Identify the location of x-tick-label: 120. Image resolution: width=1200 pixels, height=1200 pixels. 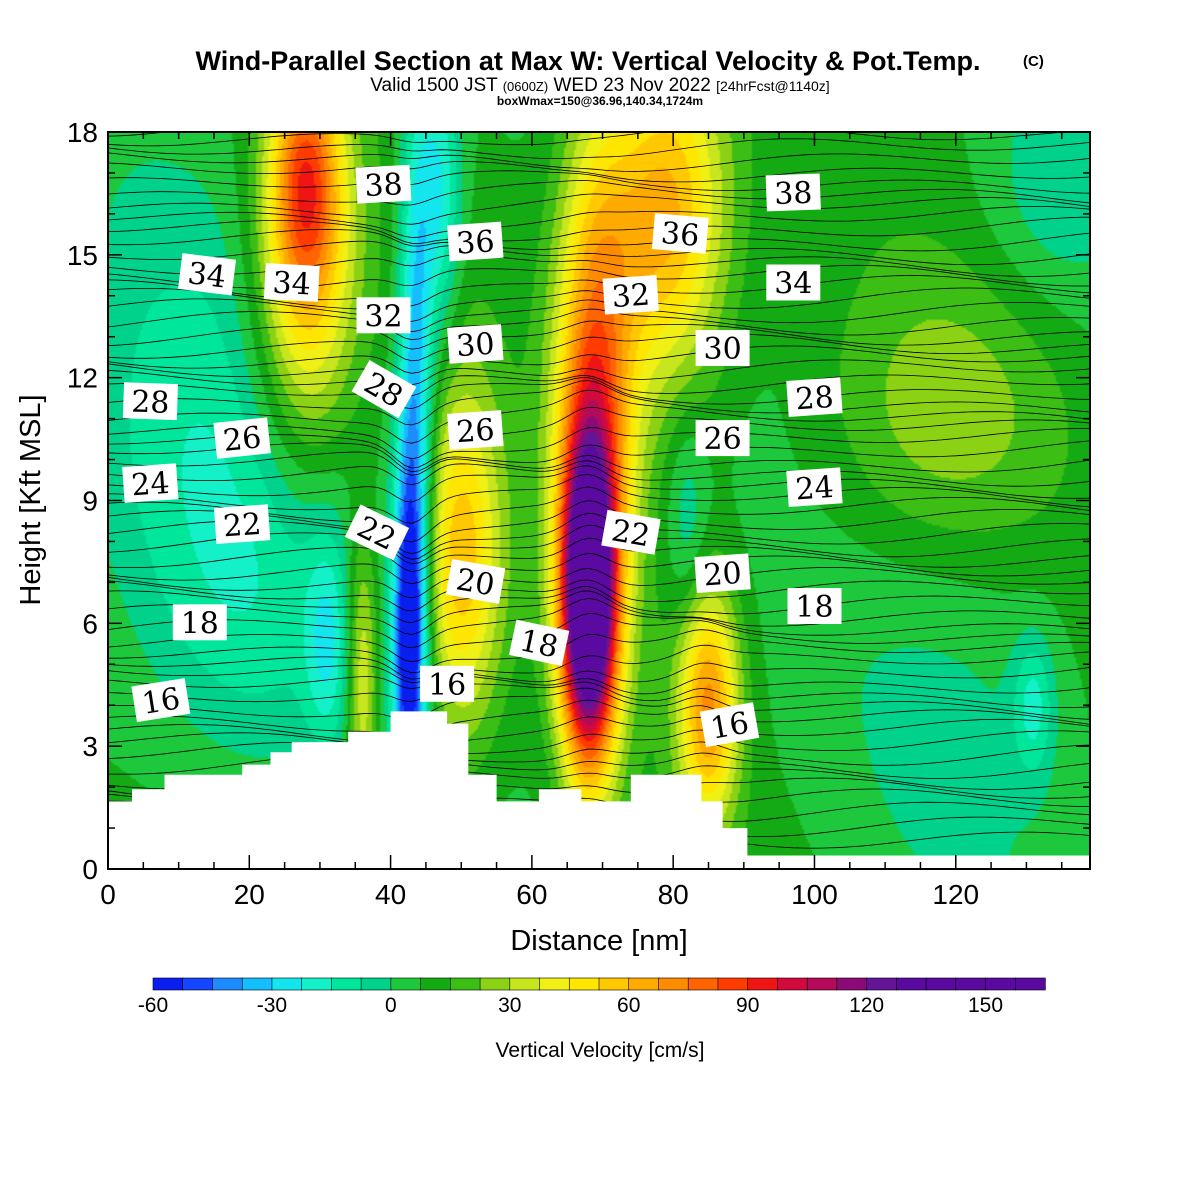
(955, 894).